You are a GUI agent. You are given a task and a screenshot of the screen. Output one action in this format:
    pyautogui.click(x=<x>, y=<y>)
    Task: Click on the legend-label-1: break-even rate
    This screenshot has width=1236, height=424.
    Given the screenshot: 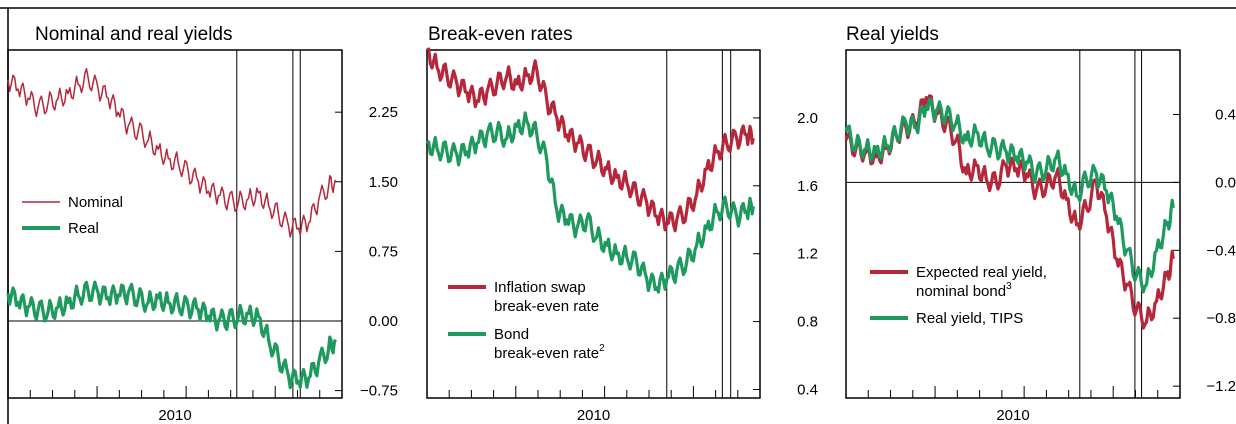 What is the action you would take?
    pyautogui.click(x=546, y=306)
    